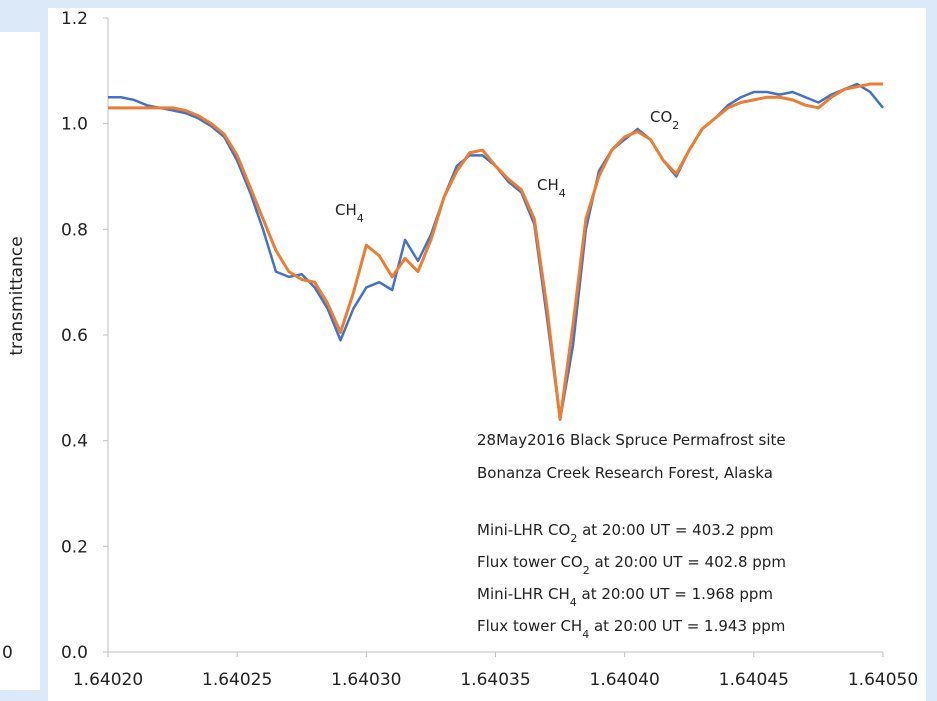 This screenshot has width=937, height=701. I want to click on annotation-text: Bonanza Creek Research Forest, Alaska, so click(625, 473).